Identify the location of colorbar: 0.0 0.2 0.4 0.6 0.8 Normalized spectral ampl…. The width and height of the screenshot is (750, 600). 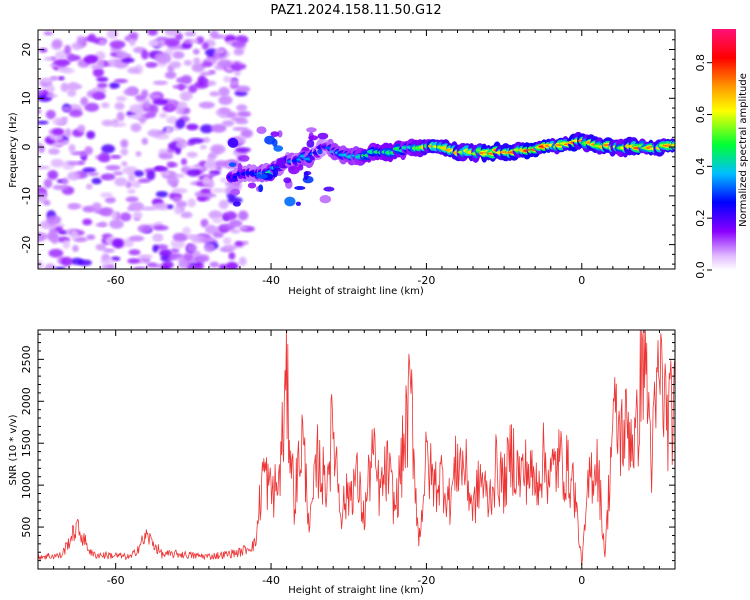
(721, 154).